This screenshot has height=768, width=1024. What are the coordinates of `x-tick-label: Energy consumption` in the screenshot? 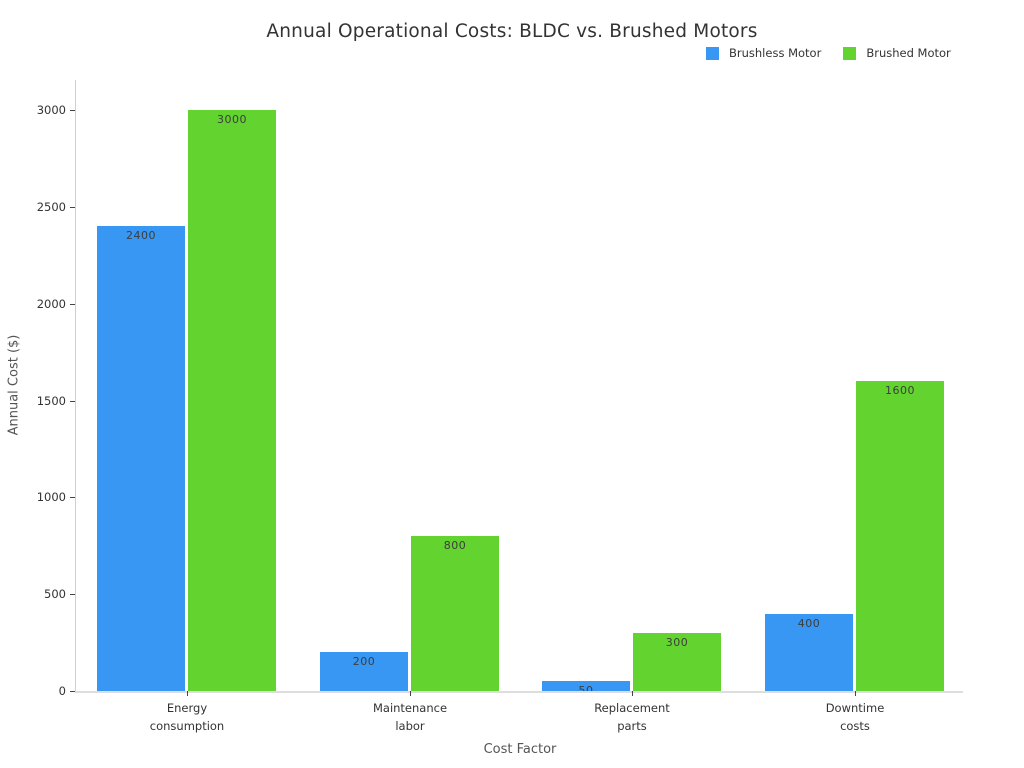 It's located at (187, 717).